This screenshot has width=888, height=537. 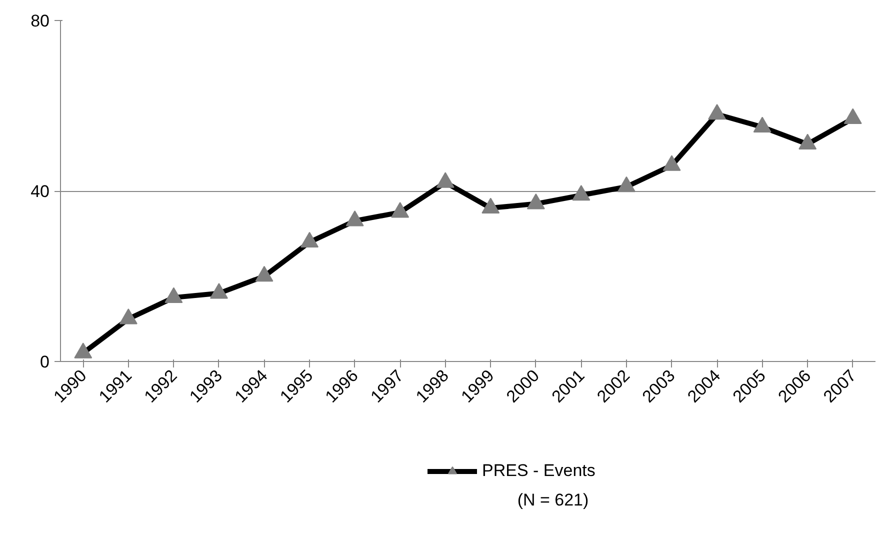 I want to click on y-tick-label: 40, so click(x=40, y=191).